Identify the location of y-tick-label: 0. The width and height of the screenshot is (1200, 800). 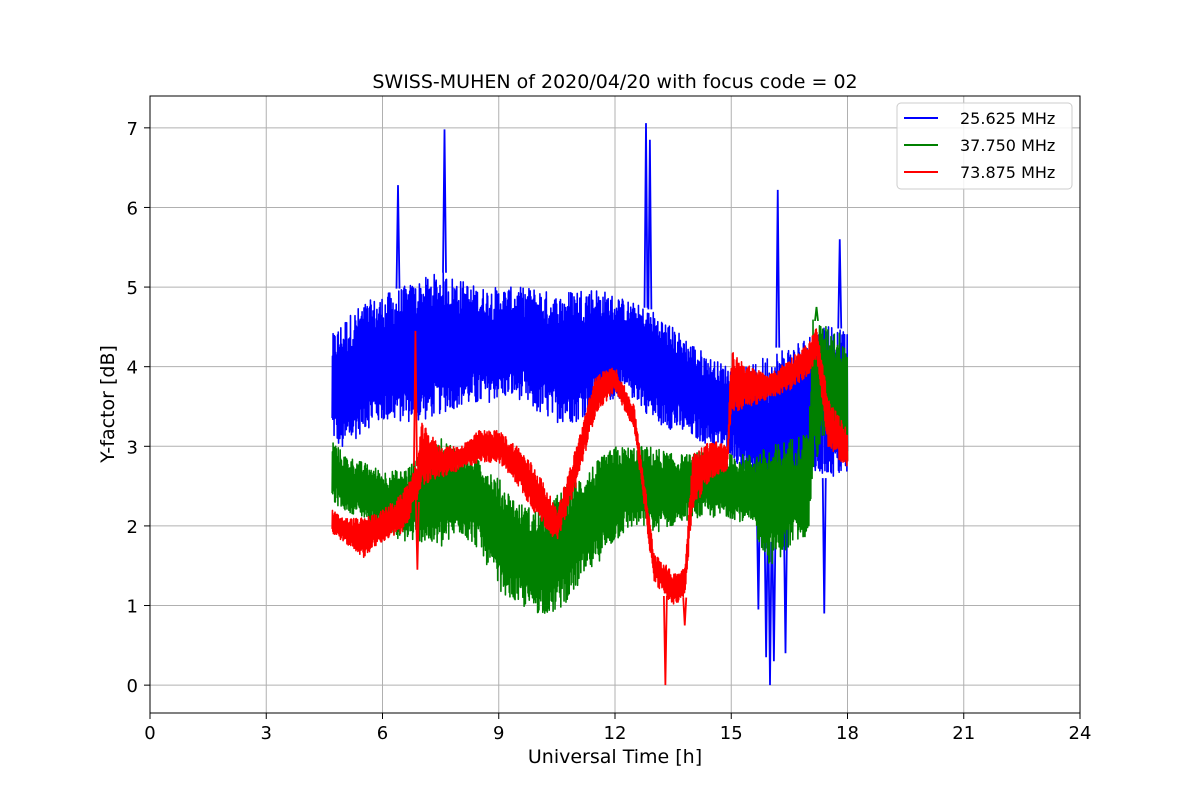
(132, 686).